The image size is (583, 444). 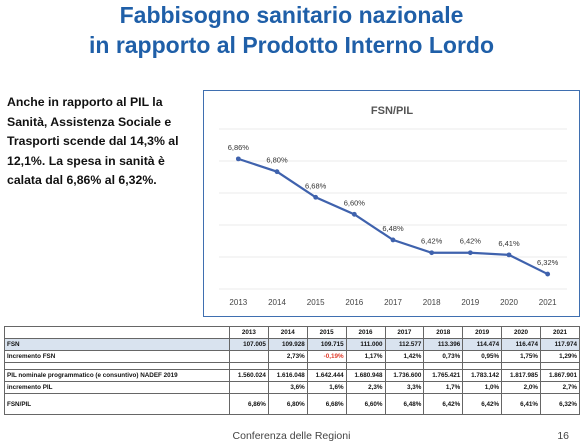 I want to click on table-cell: 1.817.985, so click(x=521, y=375).